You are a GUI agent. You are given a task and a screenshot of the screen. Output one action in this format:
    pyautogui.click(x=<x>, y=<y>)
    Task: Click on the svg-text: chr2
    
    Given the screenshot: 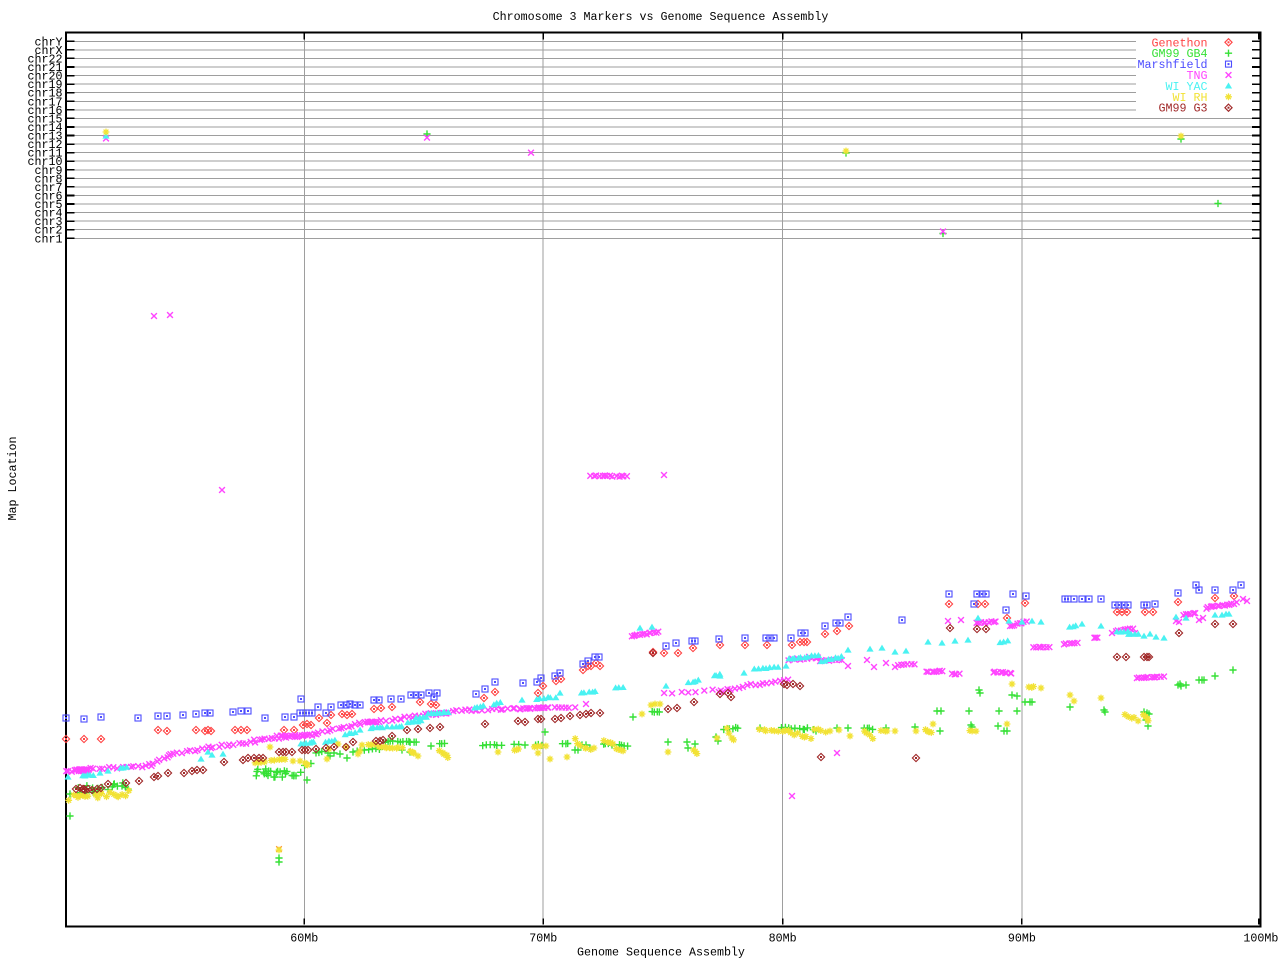 What is the action you would take?
    pyautogui.click(x=49, y=231)
    